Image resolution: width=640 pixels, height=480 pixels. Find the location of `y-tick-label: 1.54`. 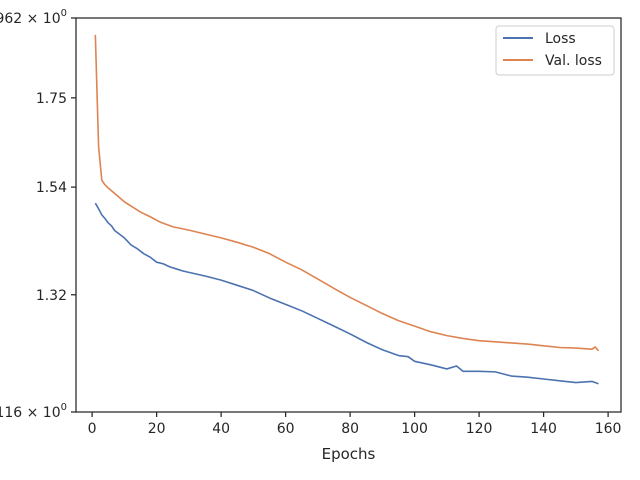

y-tick-label: 1.54 is located at coordinates (51, 188).